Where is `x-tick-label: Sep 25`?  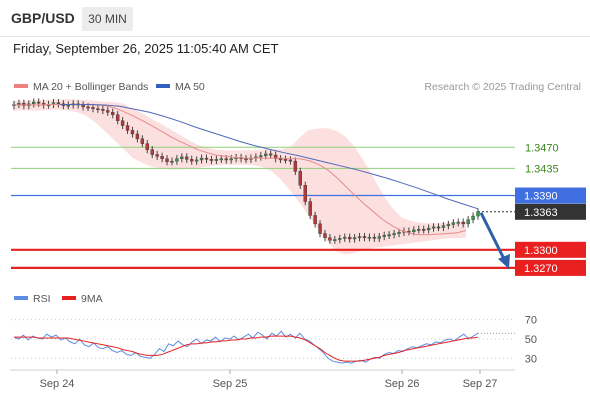
x-tick-label: Sep 25 is located at coordinates (230, 384).